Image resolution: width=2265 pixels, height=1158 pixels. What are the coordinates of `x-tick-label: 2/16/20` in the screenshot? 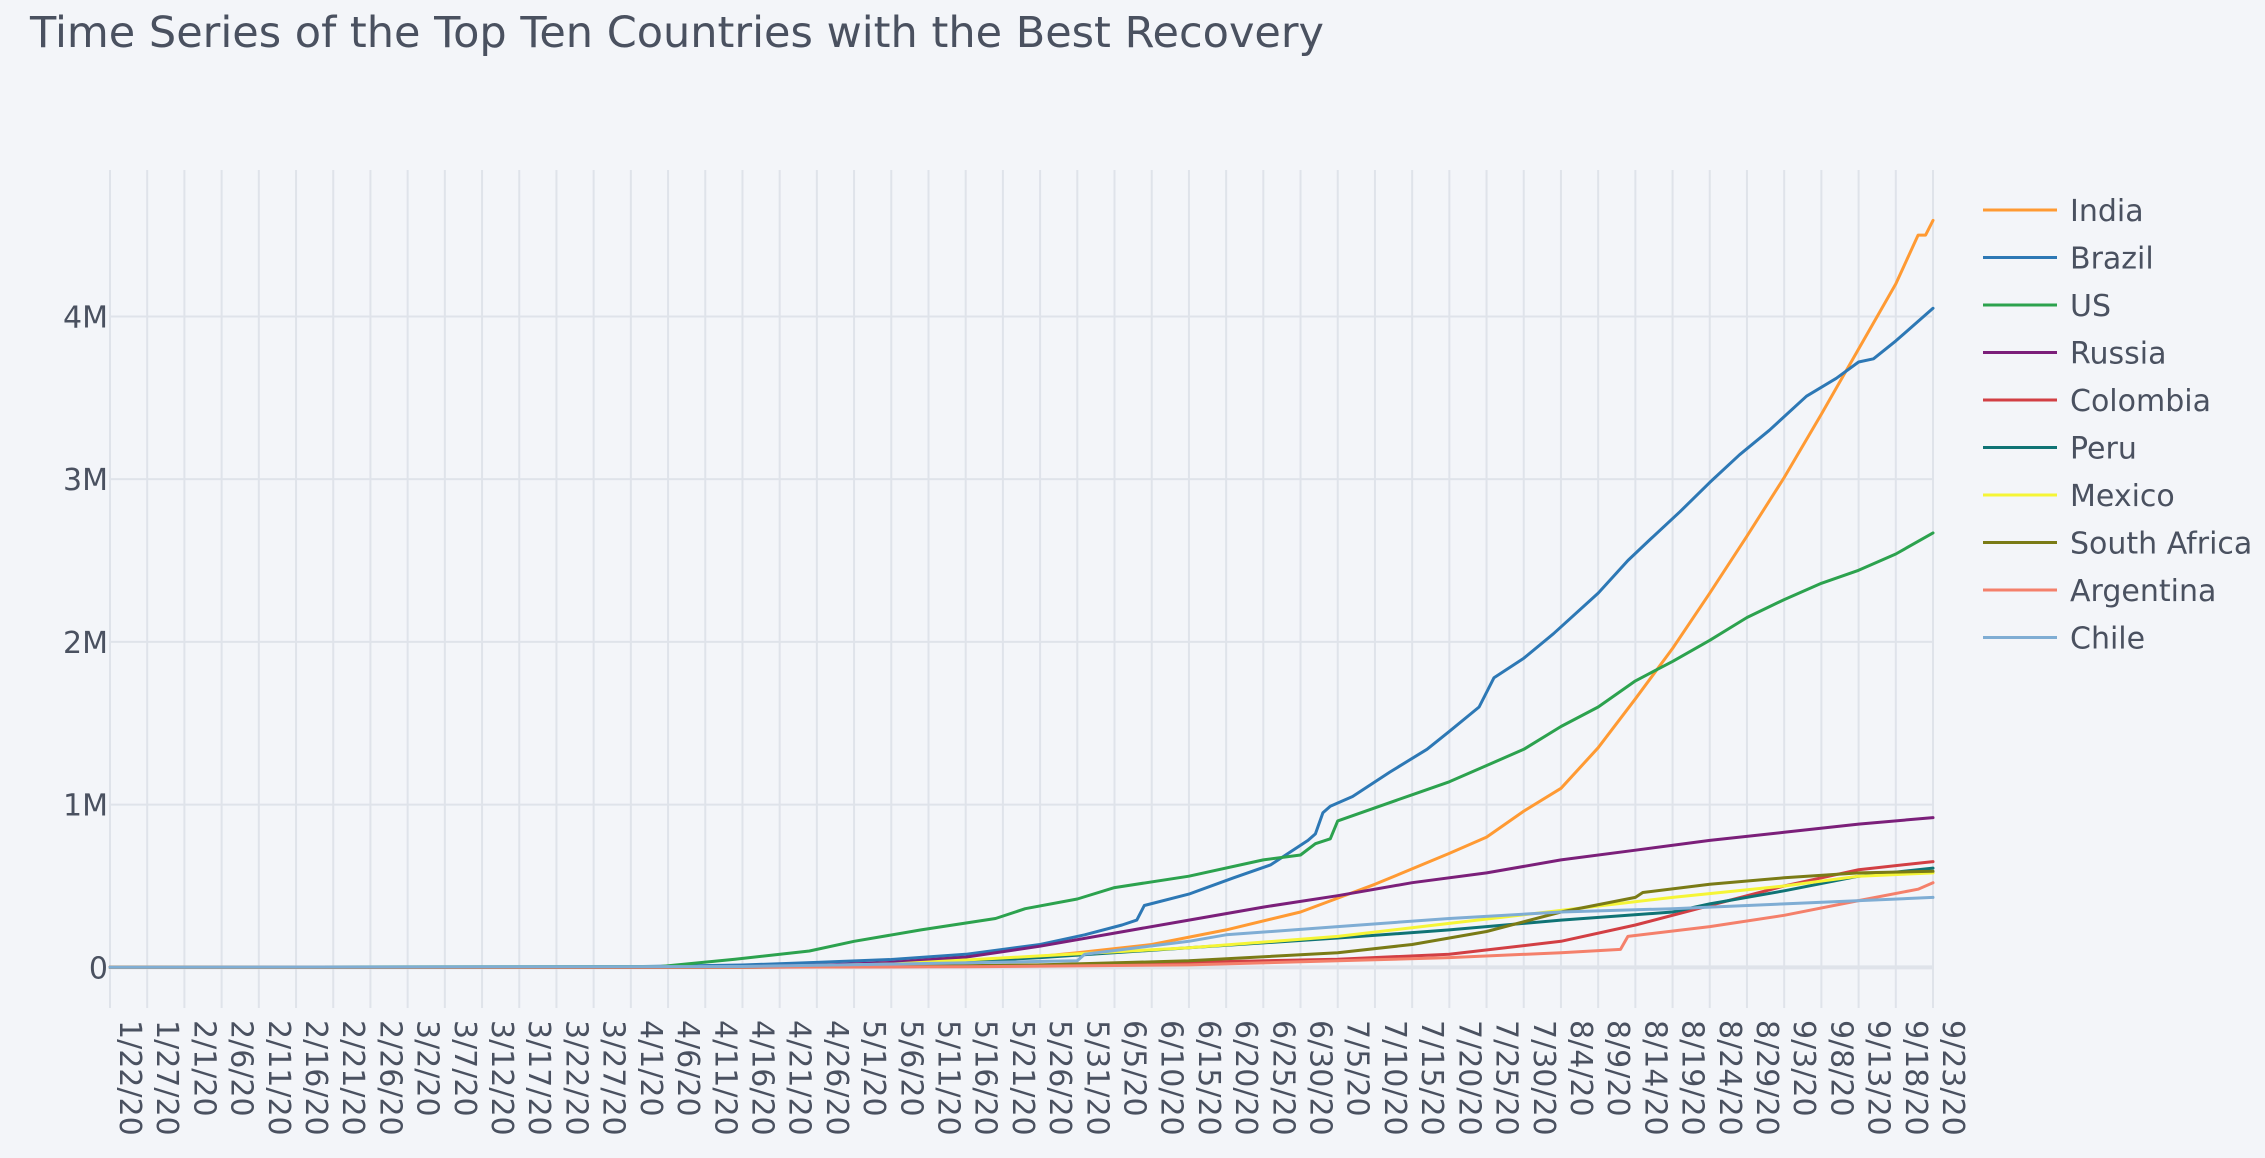 It's located at (315, 1078).